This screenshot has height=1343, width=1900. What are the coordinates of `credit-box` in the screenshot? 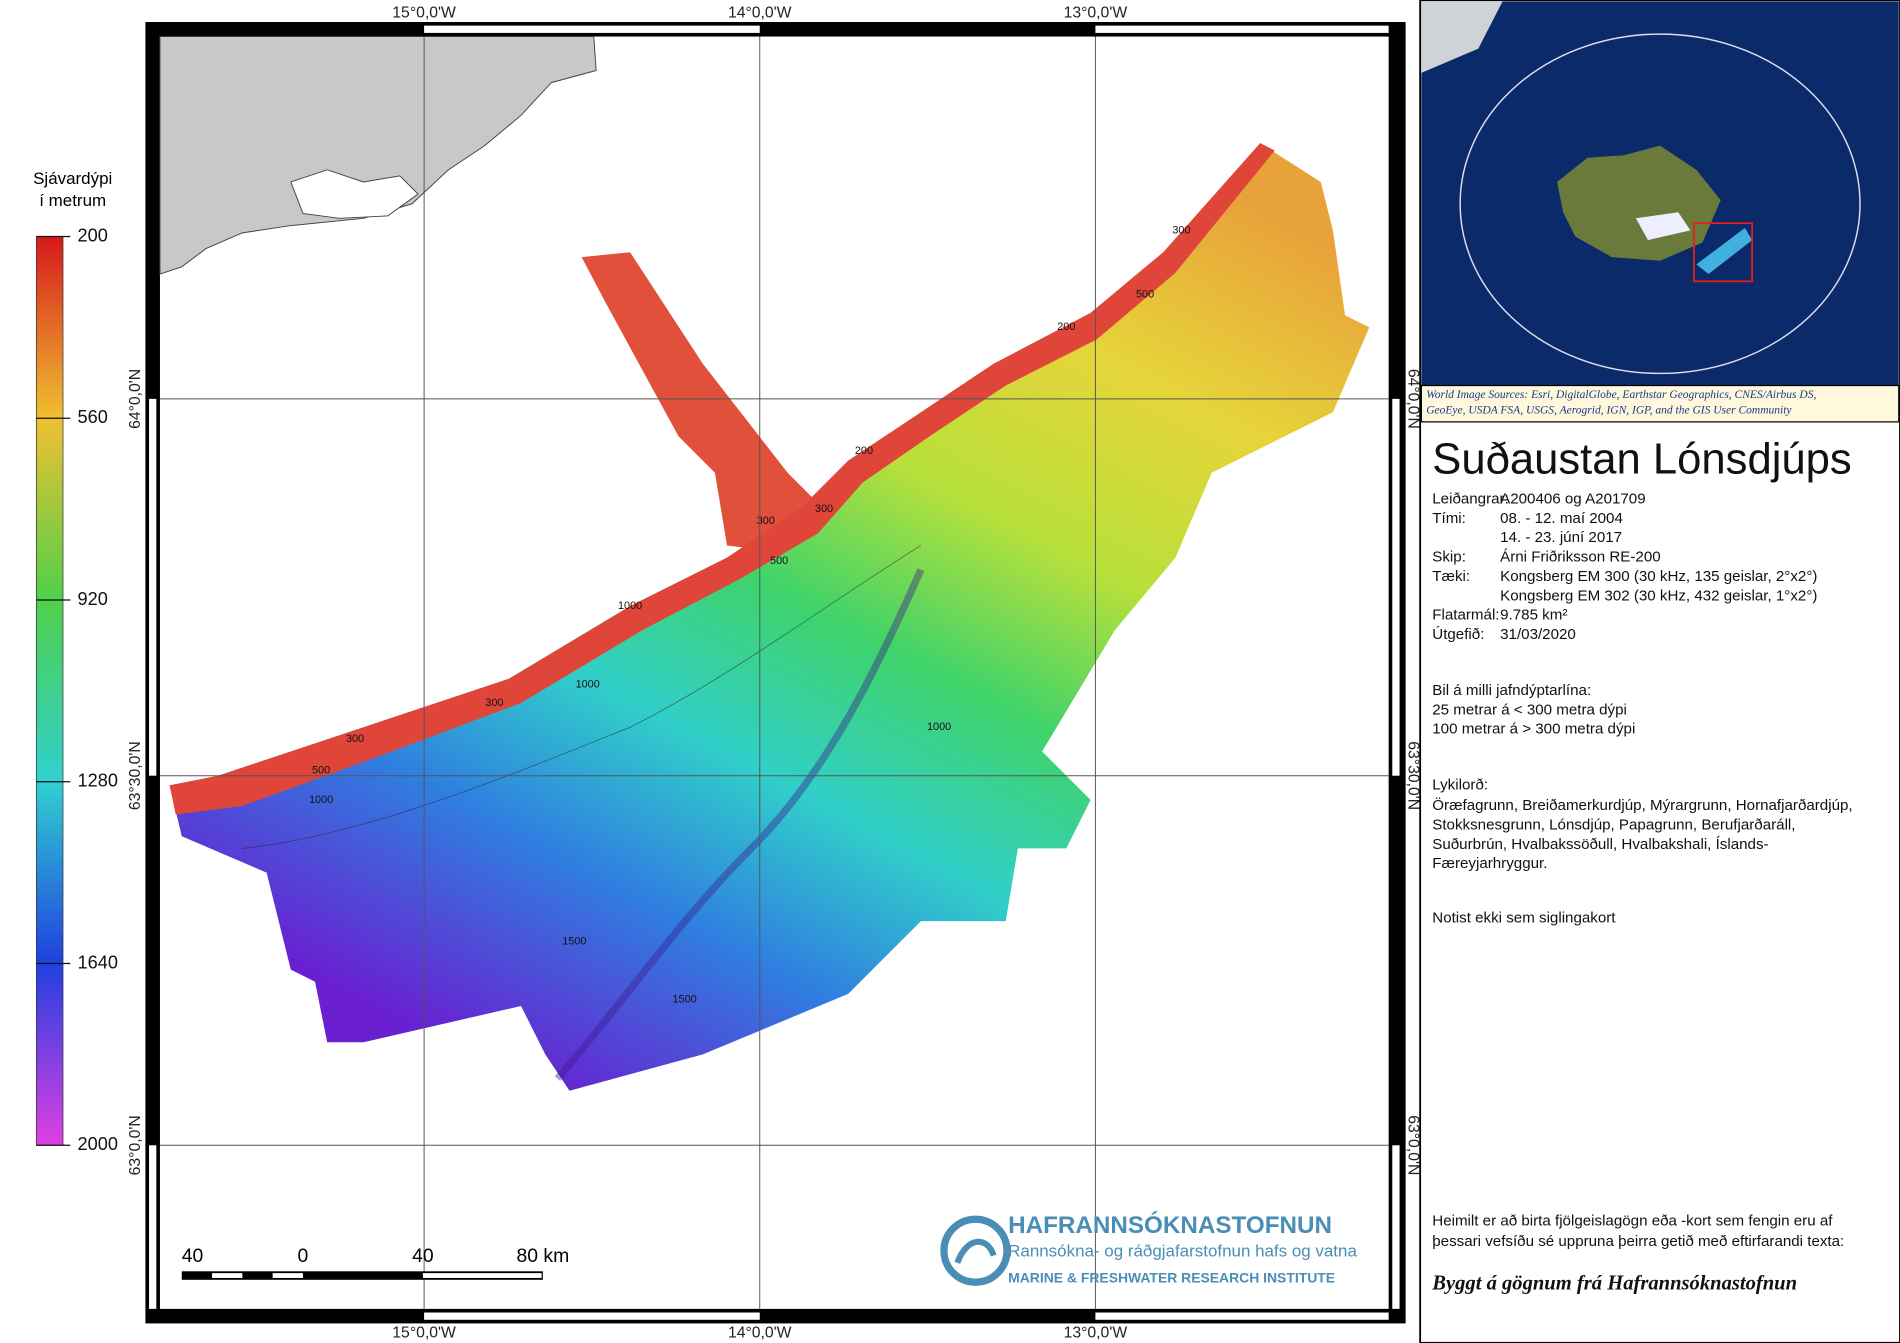 It's located at (1660, 403).